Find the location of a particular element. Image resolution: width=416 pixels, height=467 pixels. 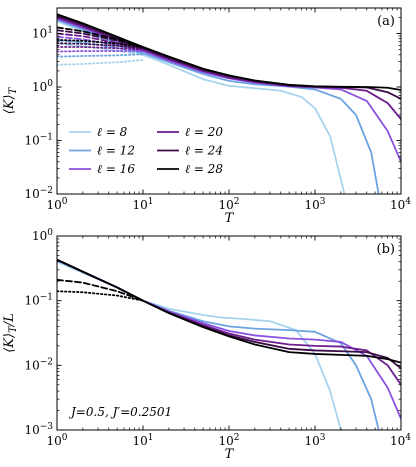

y-axis-label: ⟨K⟩T is located at coordinates (10, 100).